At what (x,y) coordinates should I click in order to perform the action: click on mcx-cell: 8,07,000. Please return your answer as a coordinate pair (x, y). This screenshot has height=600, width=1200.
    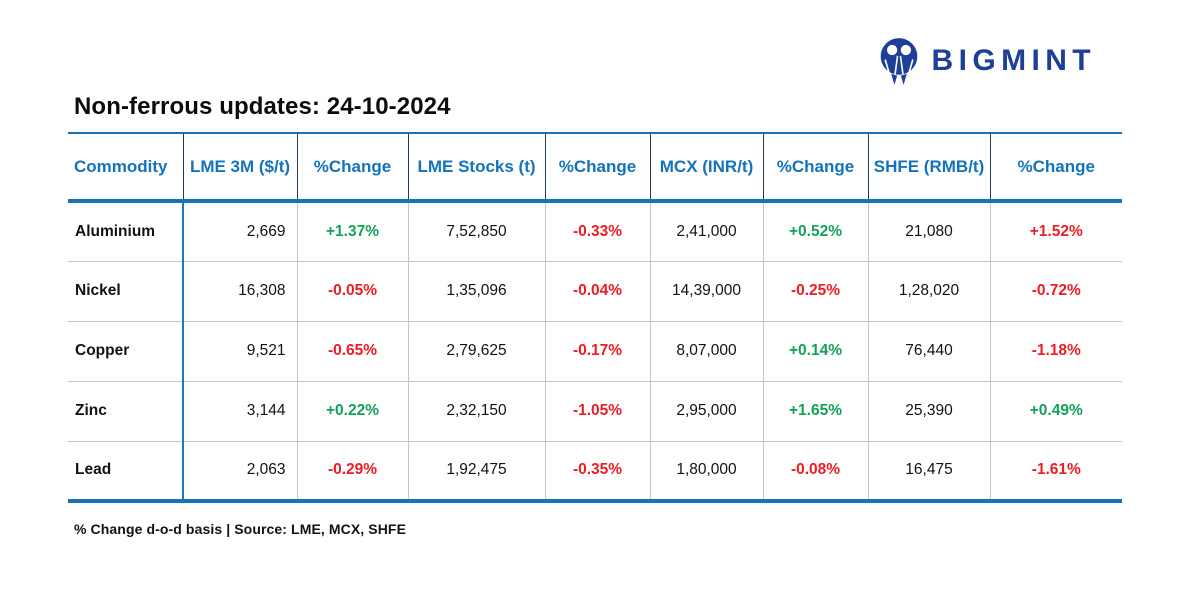
    Looking at the image, I should click on (707, 350).